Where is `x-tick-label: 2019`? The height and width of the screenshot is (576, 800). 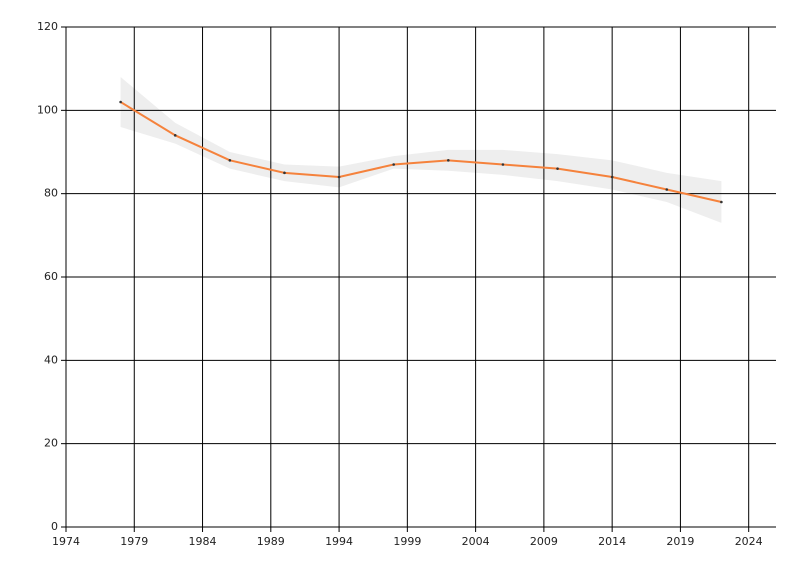 x-tick-label: 2019 is located at coordinates (680, 541).